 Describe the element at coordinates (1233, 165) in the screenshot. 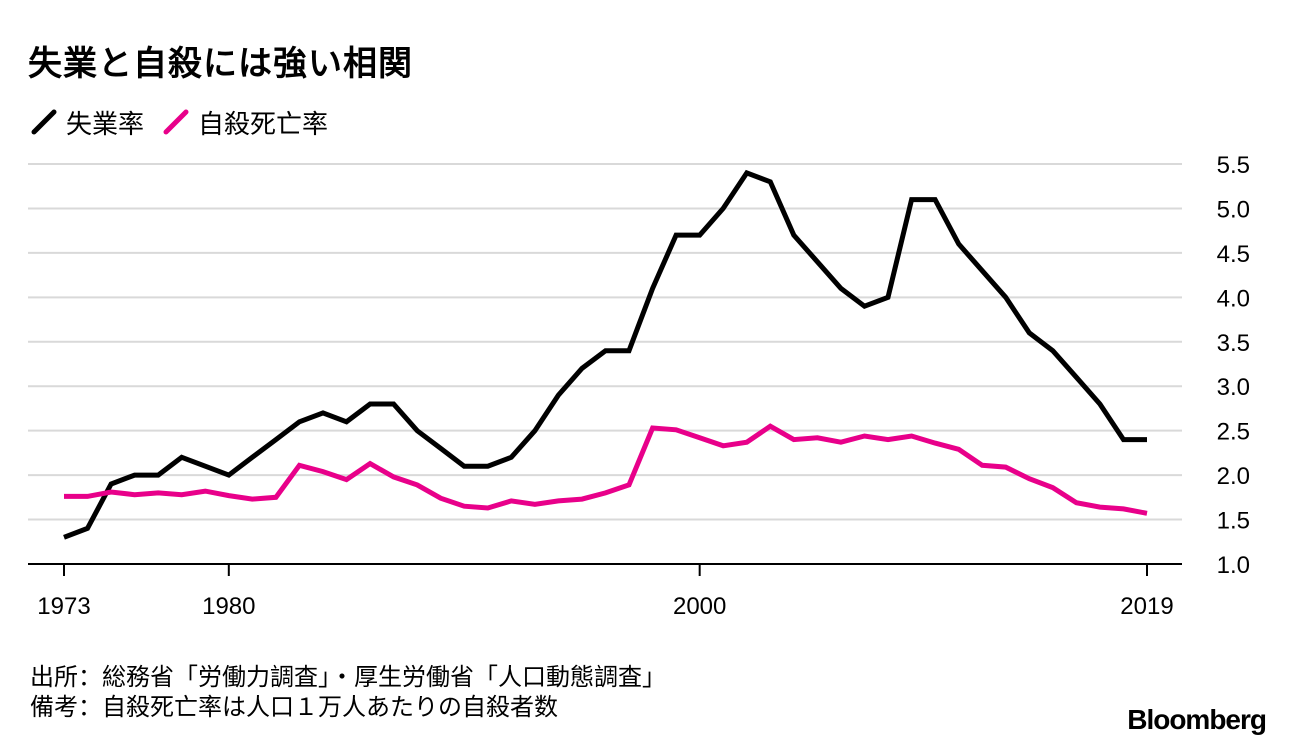

I see `y-tick-label: 5.5` at that location.